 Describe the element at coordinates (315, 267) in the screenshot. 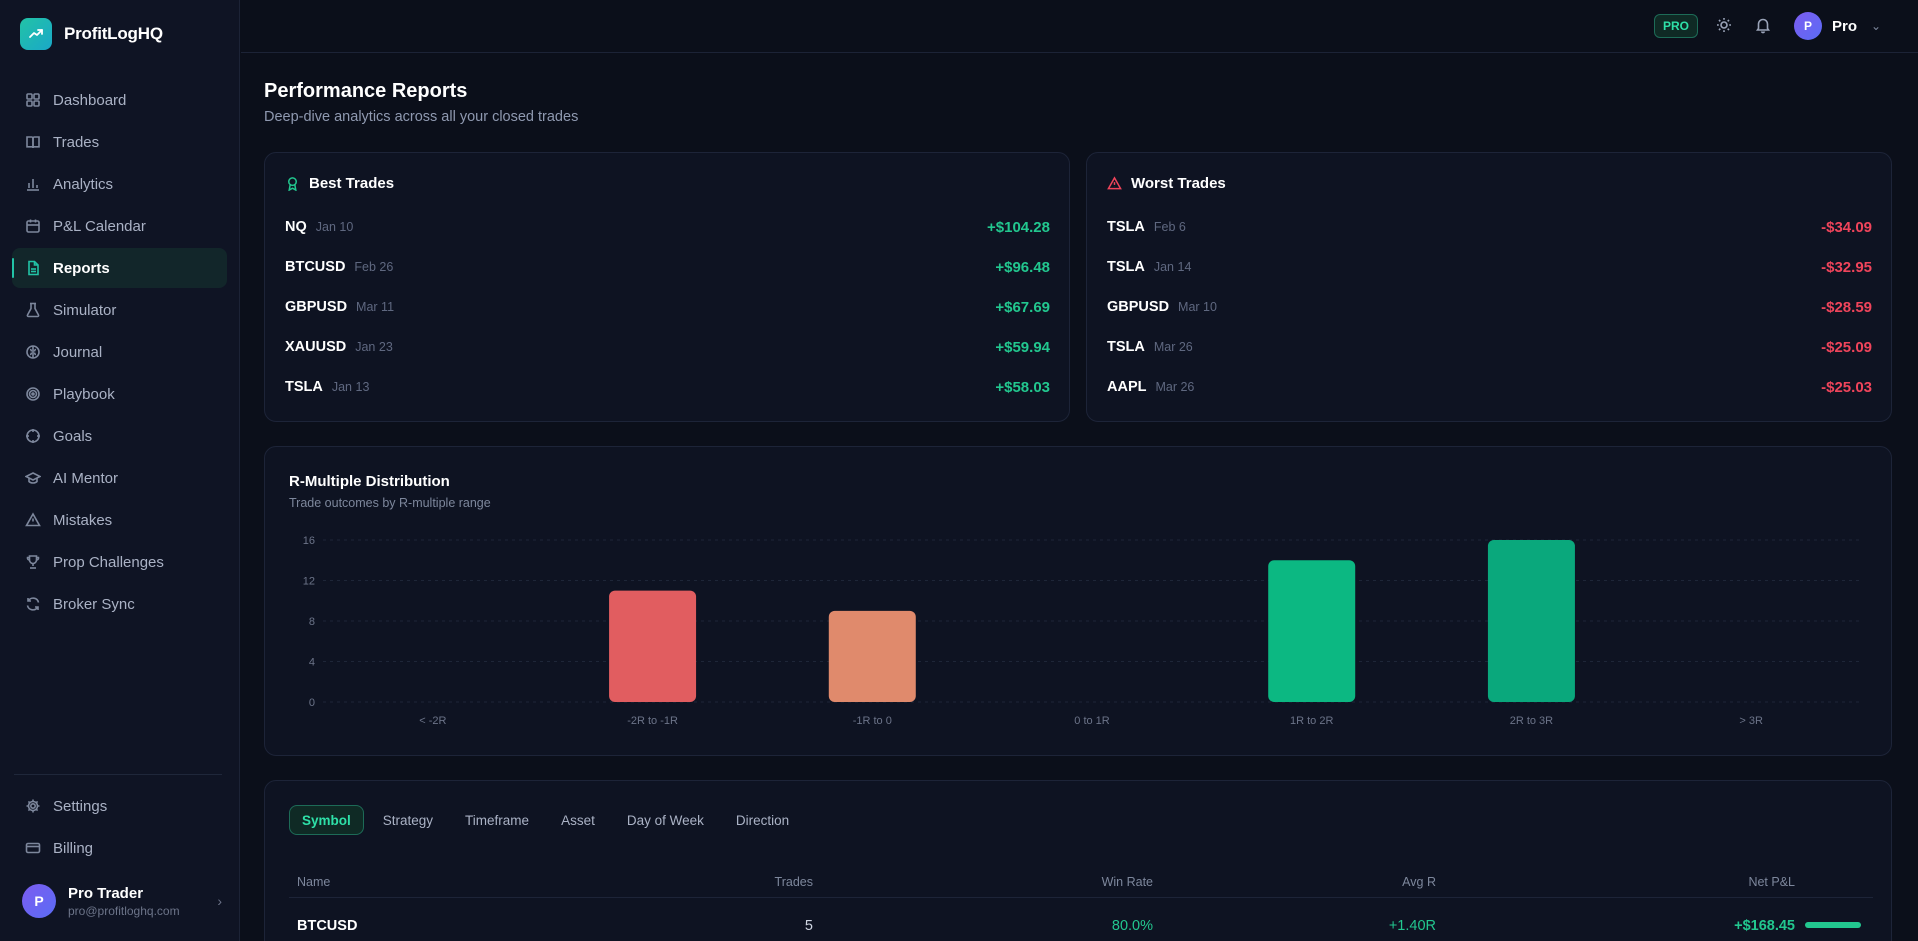

I see `trade-symbol: BTCUSD` at that location.